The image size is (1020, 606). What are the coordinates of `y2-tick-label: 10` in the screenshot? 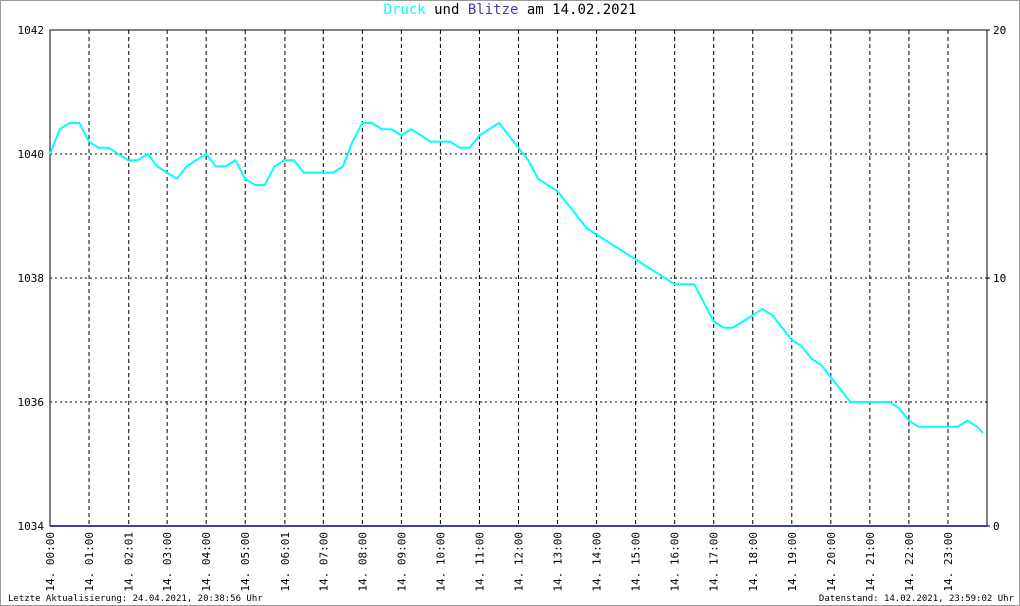 It's located at (999, 278).